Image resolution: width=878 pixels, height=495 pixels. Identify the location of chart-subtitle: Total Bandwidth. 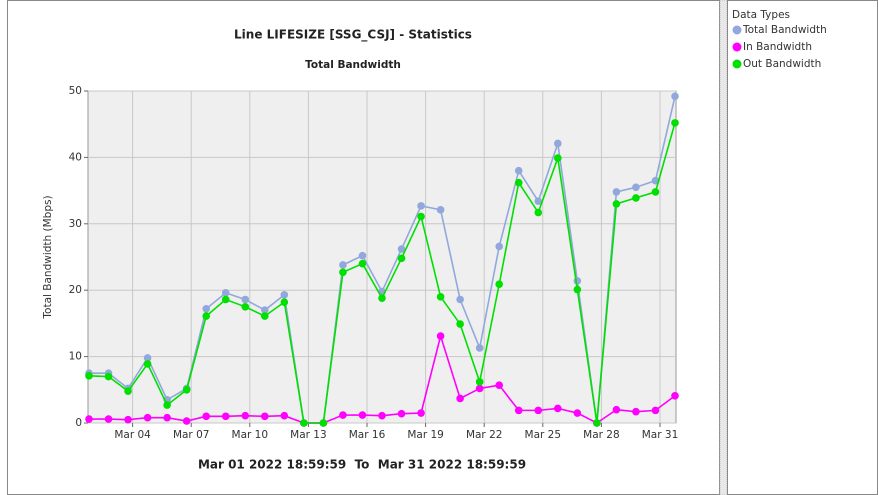
(353, 65).